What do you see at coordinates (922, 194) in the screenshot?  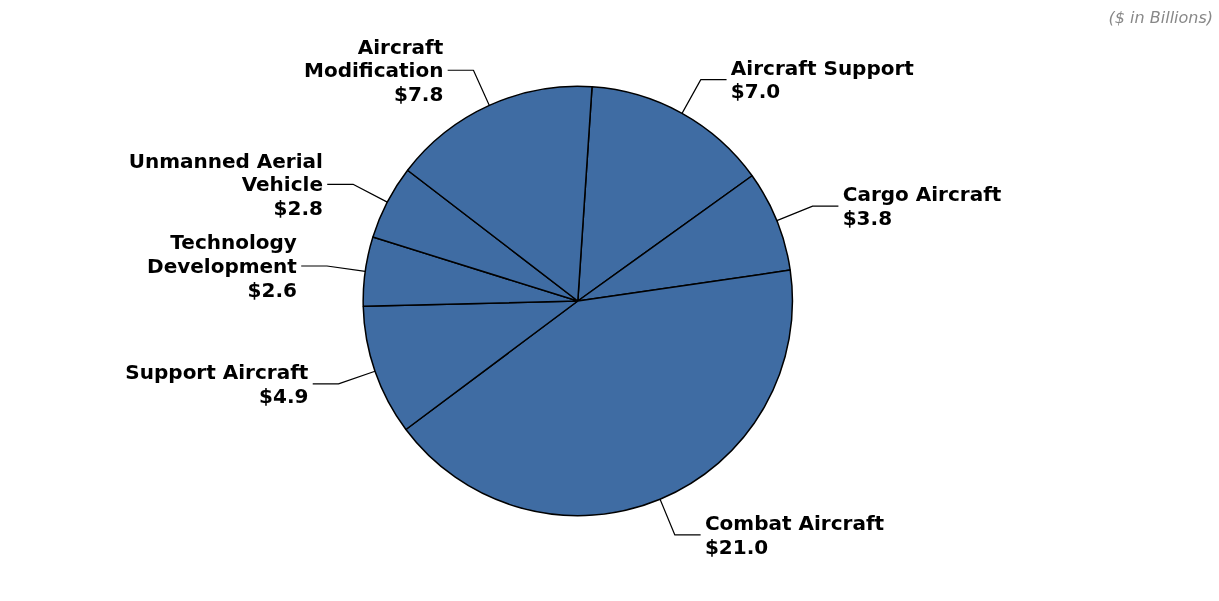 I see `slice-label: Cargo Aircraft` at bounding box center [922, 194].